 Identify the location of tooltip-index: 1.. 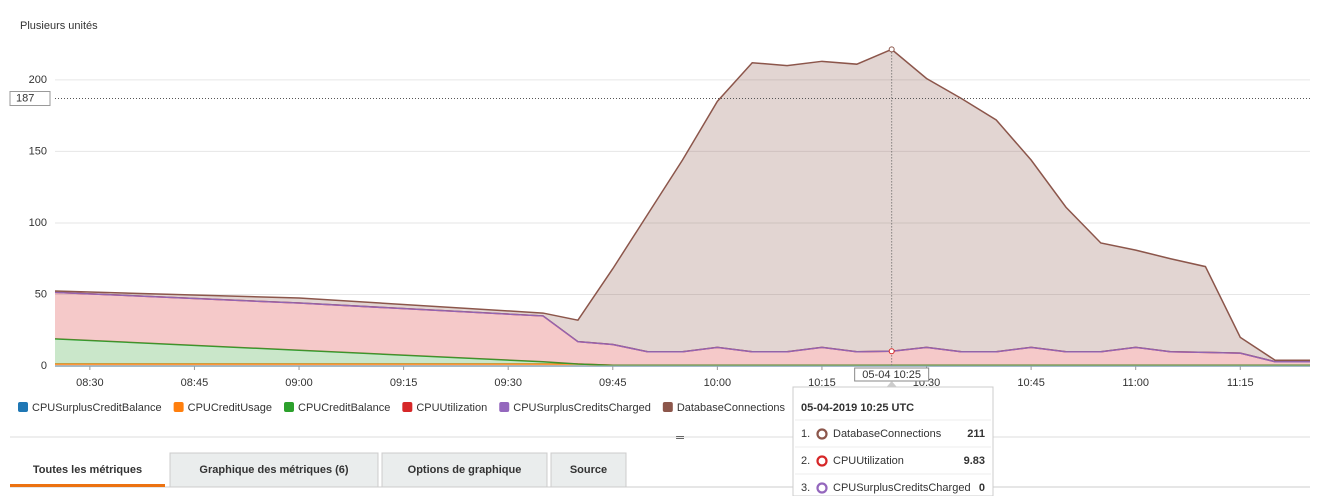
(805, 434).